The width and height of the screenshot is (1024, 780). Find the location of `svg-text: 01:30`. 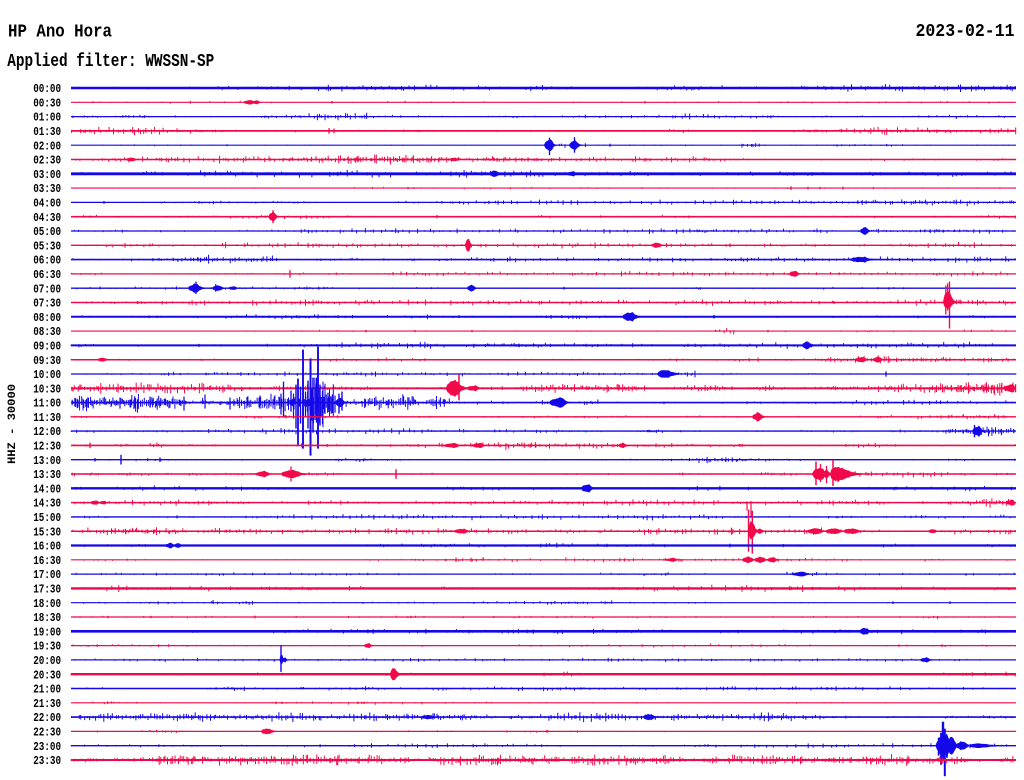

svg-text: 01:30 is located at coordinates (47, 132).